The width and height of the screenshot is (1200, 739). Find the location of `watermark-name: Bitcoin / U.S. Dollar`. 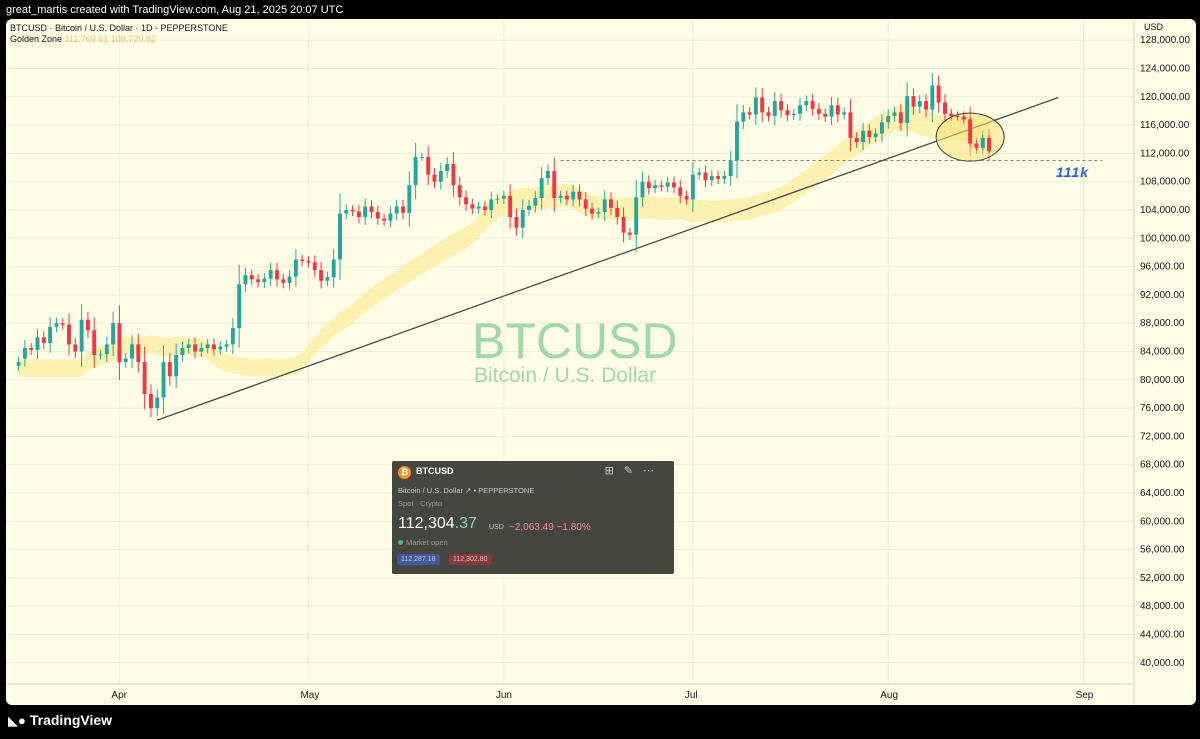

watermark-name: Bitcoin / U.S. Dollar is located at coordinates (565, 375).